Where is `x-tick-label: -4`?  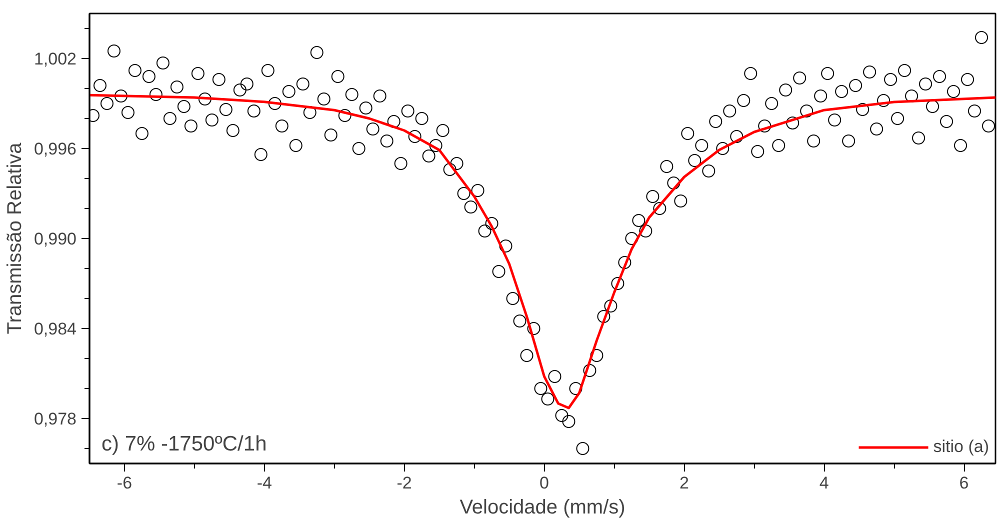
x-tick-label: -4 is located at coordinates (264, 483).